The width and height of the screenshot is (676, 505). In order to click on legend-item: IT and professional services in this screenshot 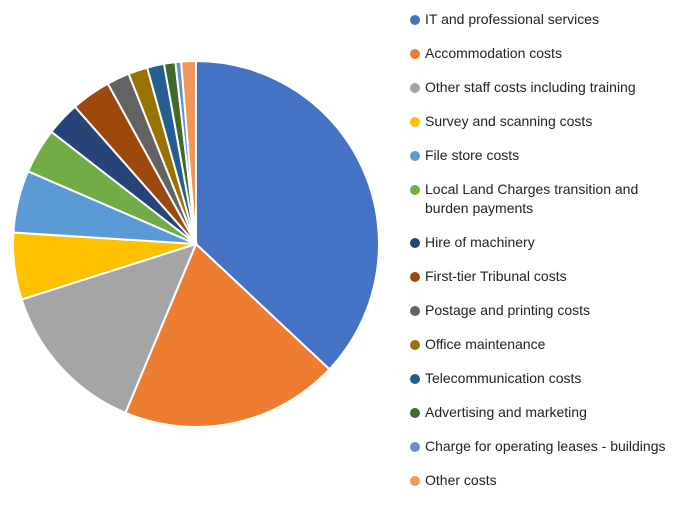, I will do `click(542, 19)`.